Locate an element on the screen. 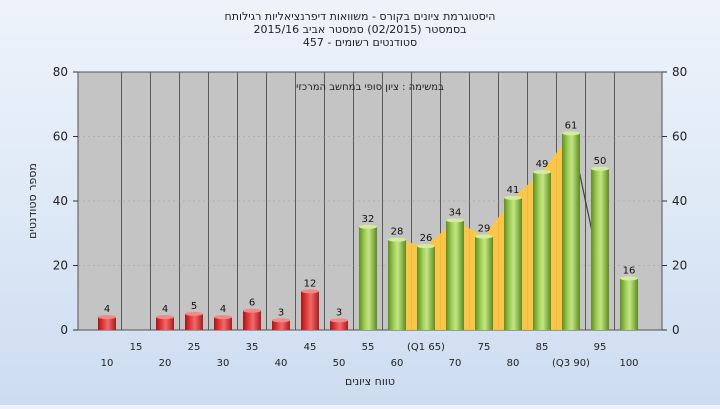 The width and height of the screenshot is (720, 409). y-tick-label-right: 60 is located at coordinates (679, 137).